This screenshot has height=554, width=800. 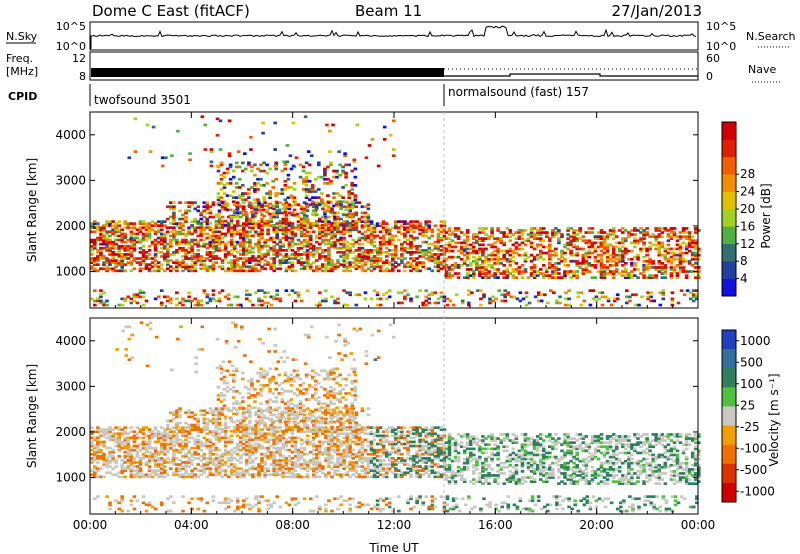 I want to click on velocity-colorbar-tick: 500, so click(x=751, y=362).